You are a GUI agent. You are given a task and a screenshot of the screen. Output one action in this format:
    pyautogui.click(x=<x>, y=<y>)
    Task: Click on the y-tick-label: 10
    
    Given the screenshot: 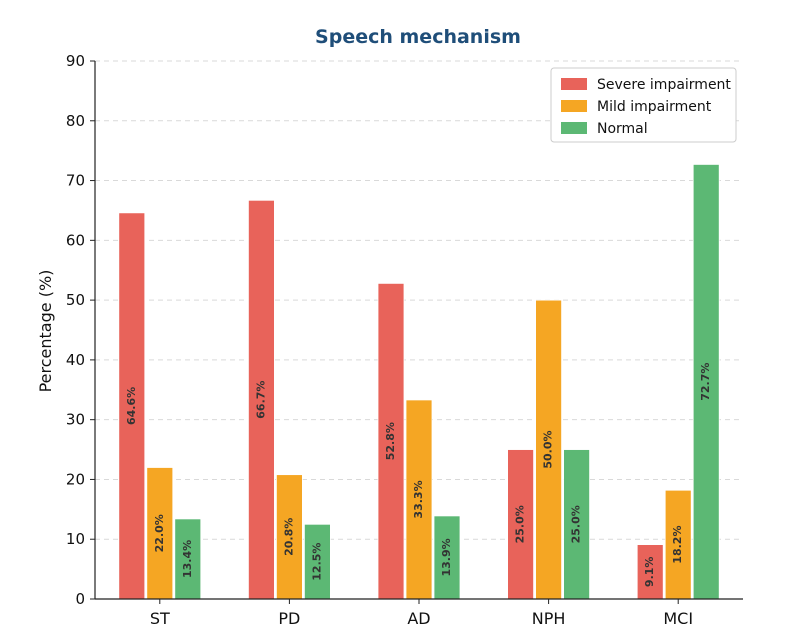 What is the action you would take?
    pyautogui.click(x=75, y=539)
    